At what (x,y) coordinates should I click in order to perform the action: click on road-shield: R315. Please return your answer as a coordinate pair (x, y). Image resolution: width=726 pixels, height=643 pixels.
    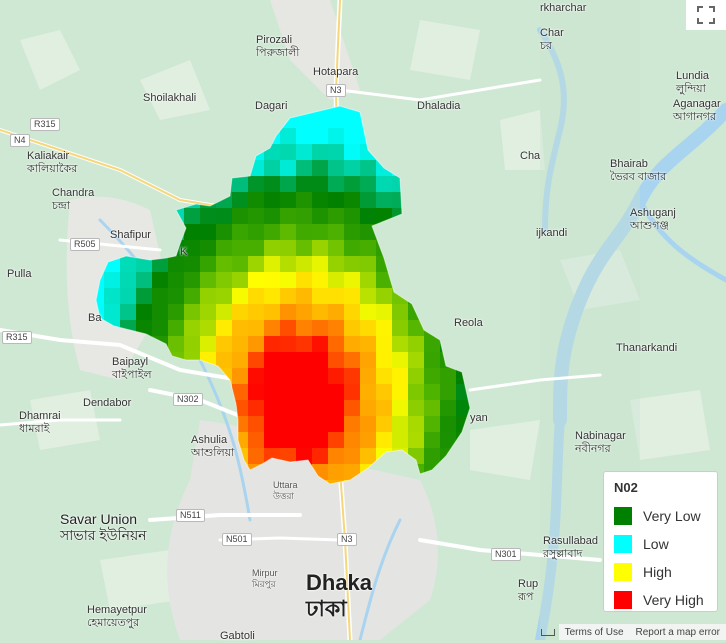
    Looking at the image, I should click on (17, 337).